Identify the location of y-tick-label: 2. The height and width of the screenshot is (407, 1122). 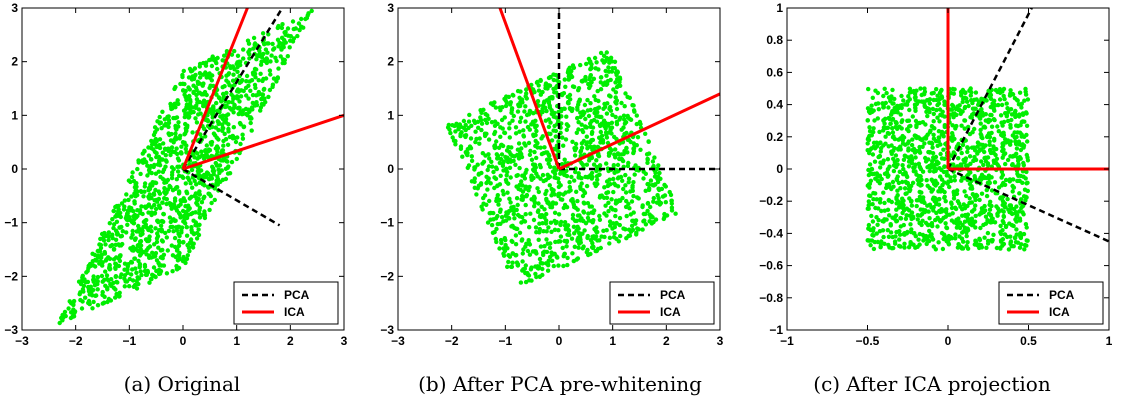
(14, 62).